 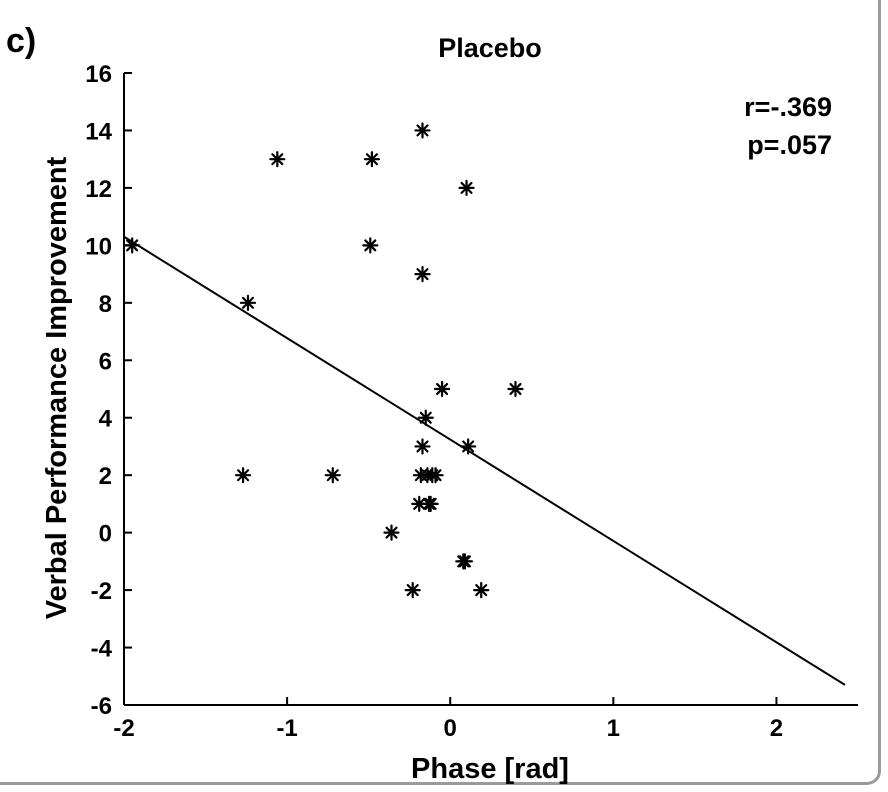 What do you see at coordinates (105, 476) in the screenshot?
I see `y-tick-label: 2` at bounding box center [105, 476].